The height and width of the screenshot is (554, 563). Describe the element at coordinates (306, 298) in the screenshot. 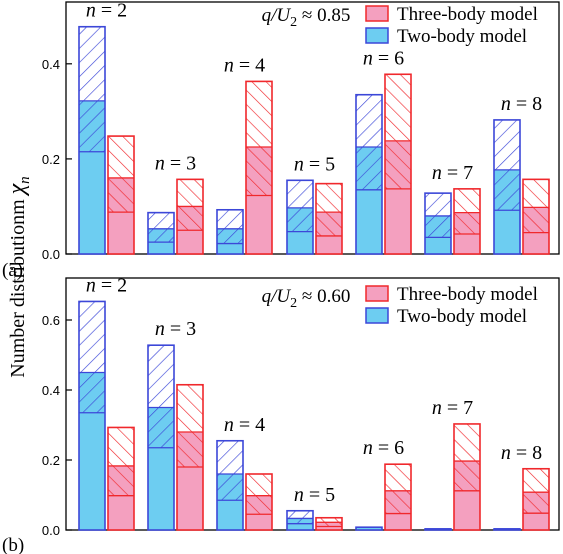

I see `ratio-annotation: q/U2 ≈ 0.60` at that location.